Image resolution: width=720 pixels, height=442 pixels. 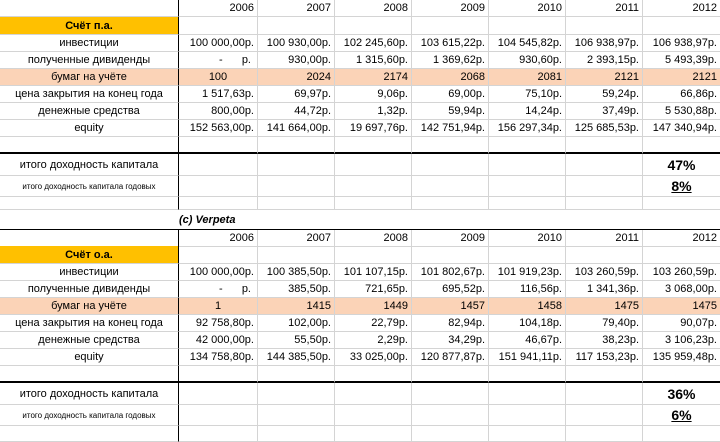 I want to click on value-cell: 69,97р., so click(x=296, y=94).